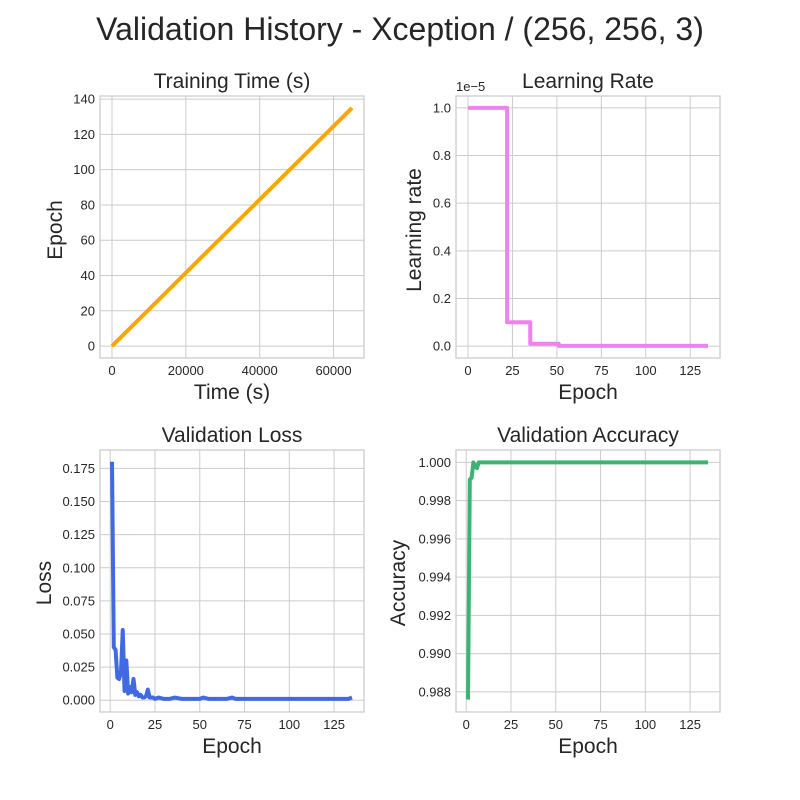  I want to click on validation-loss-ytick-label: 0.100, so click(78, 567).